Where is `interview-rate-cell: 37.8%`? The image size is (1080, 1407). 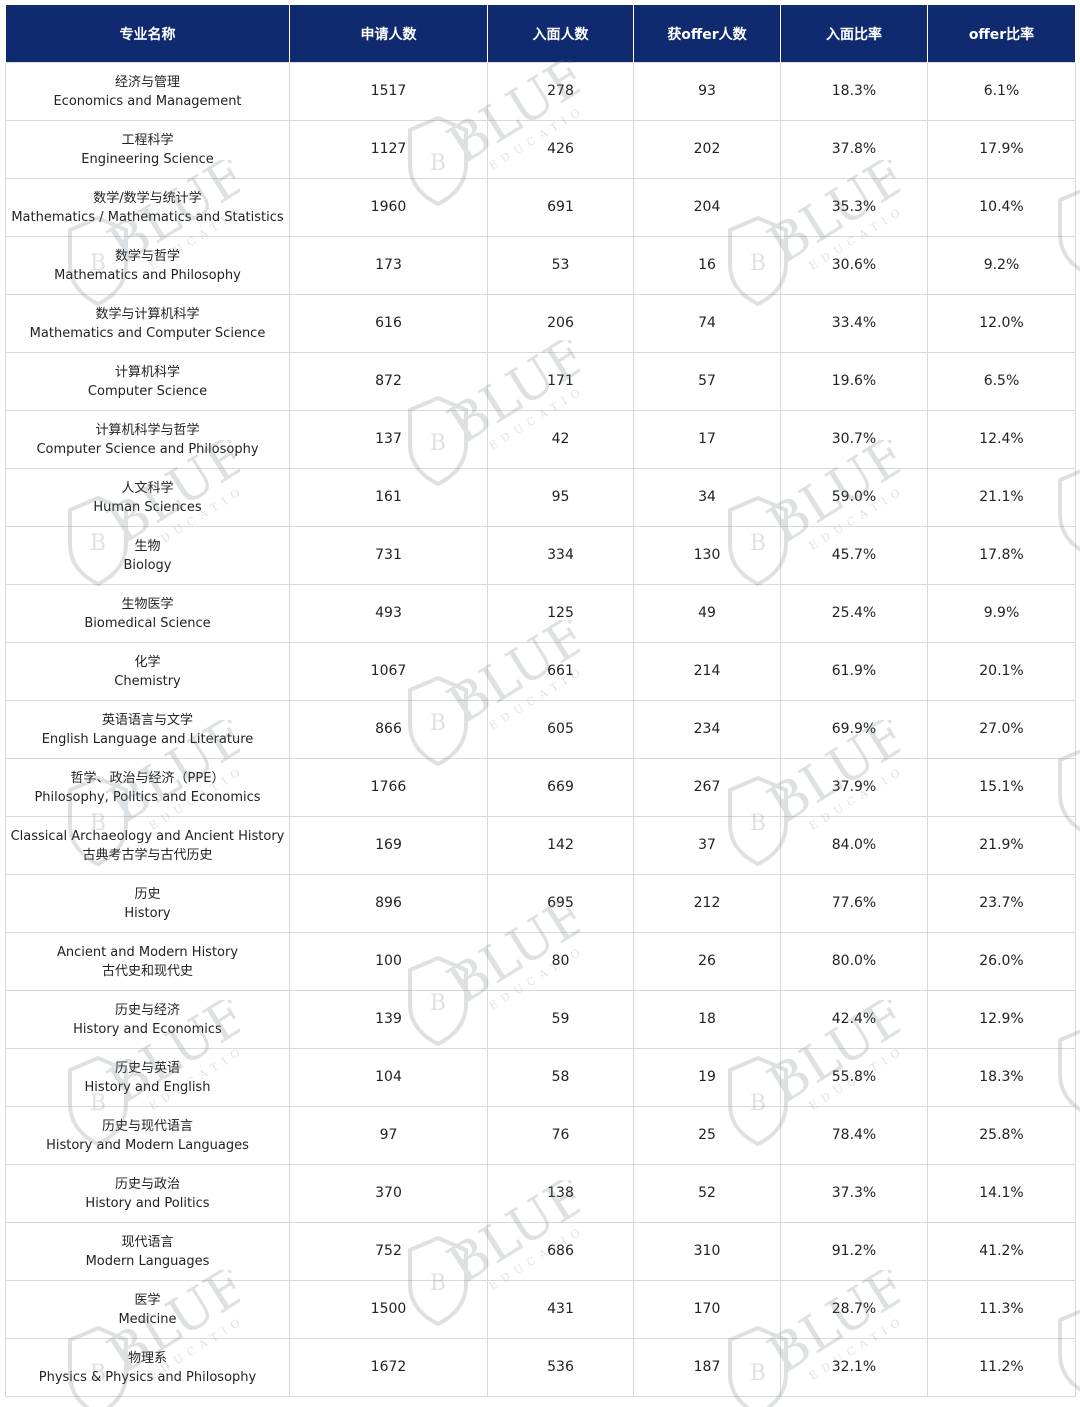 interview-rate-cell: 37.8% is located at coordinates (854, 149).